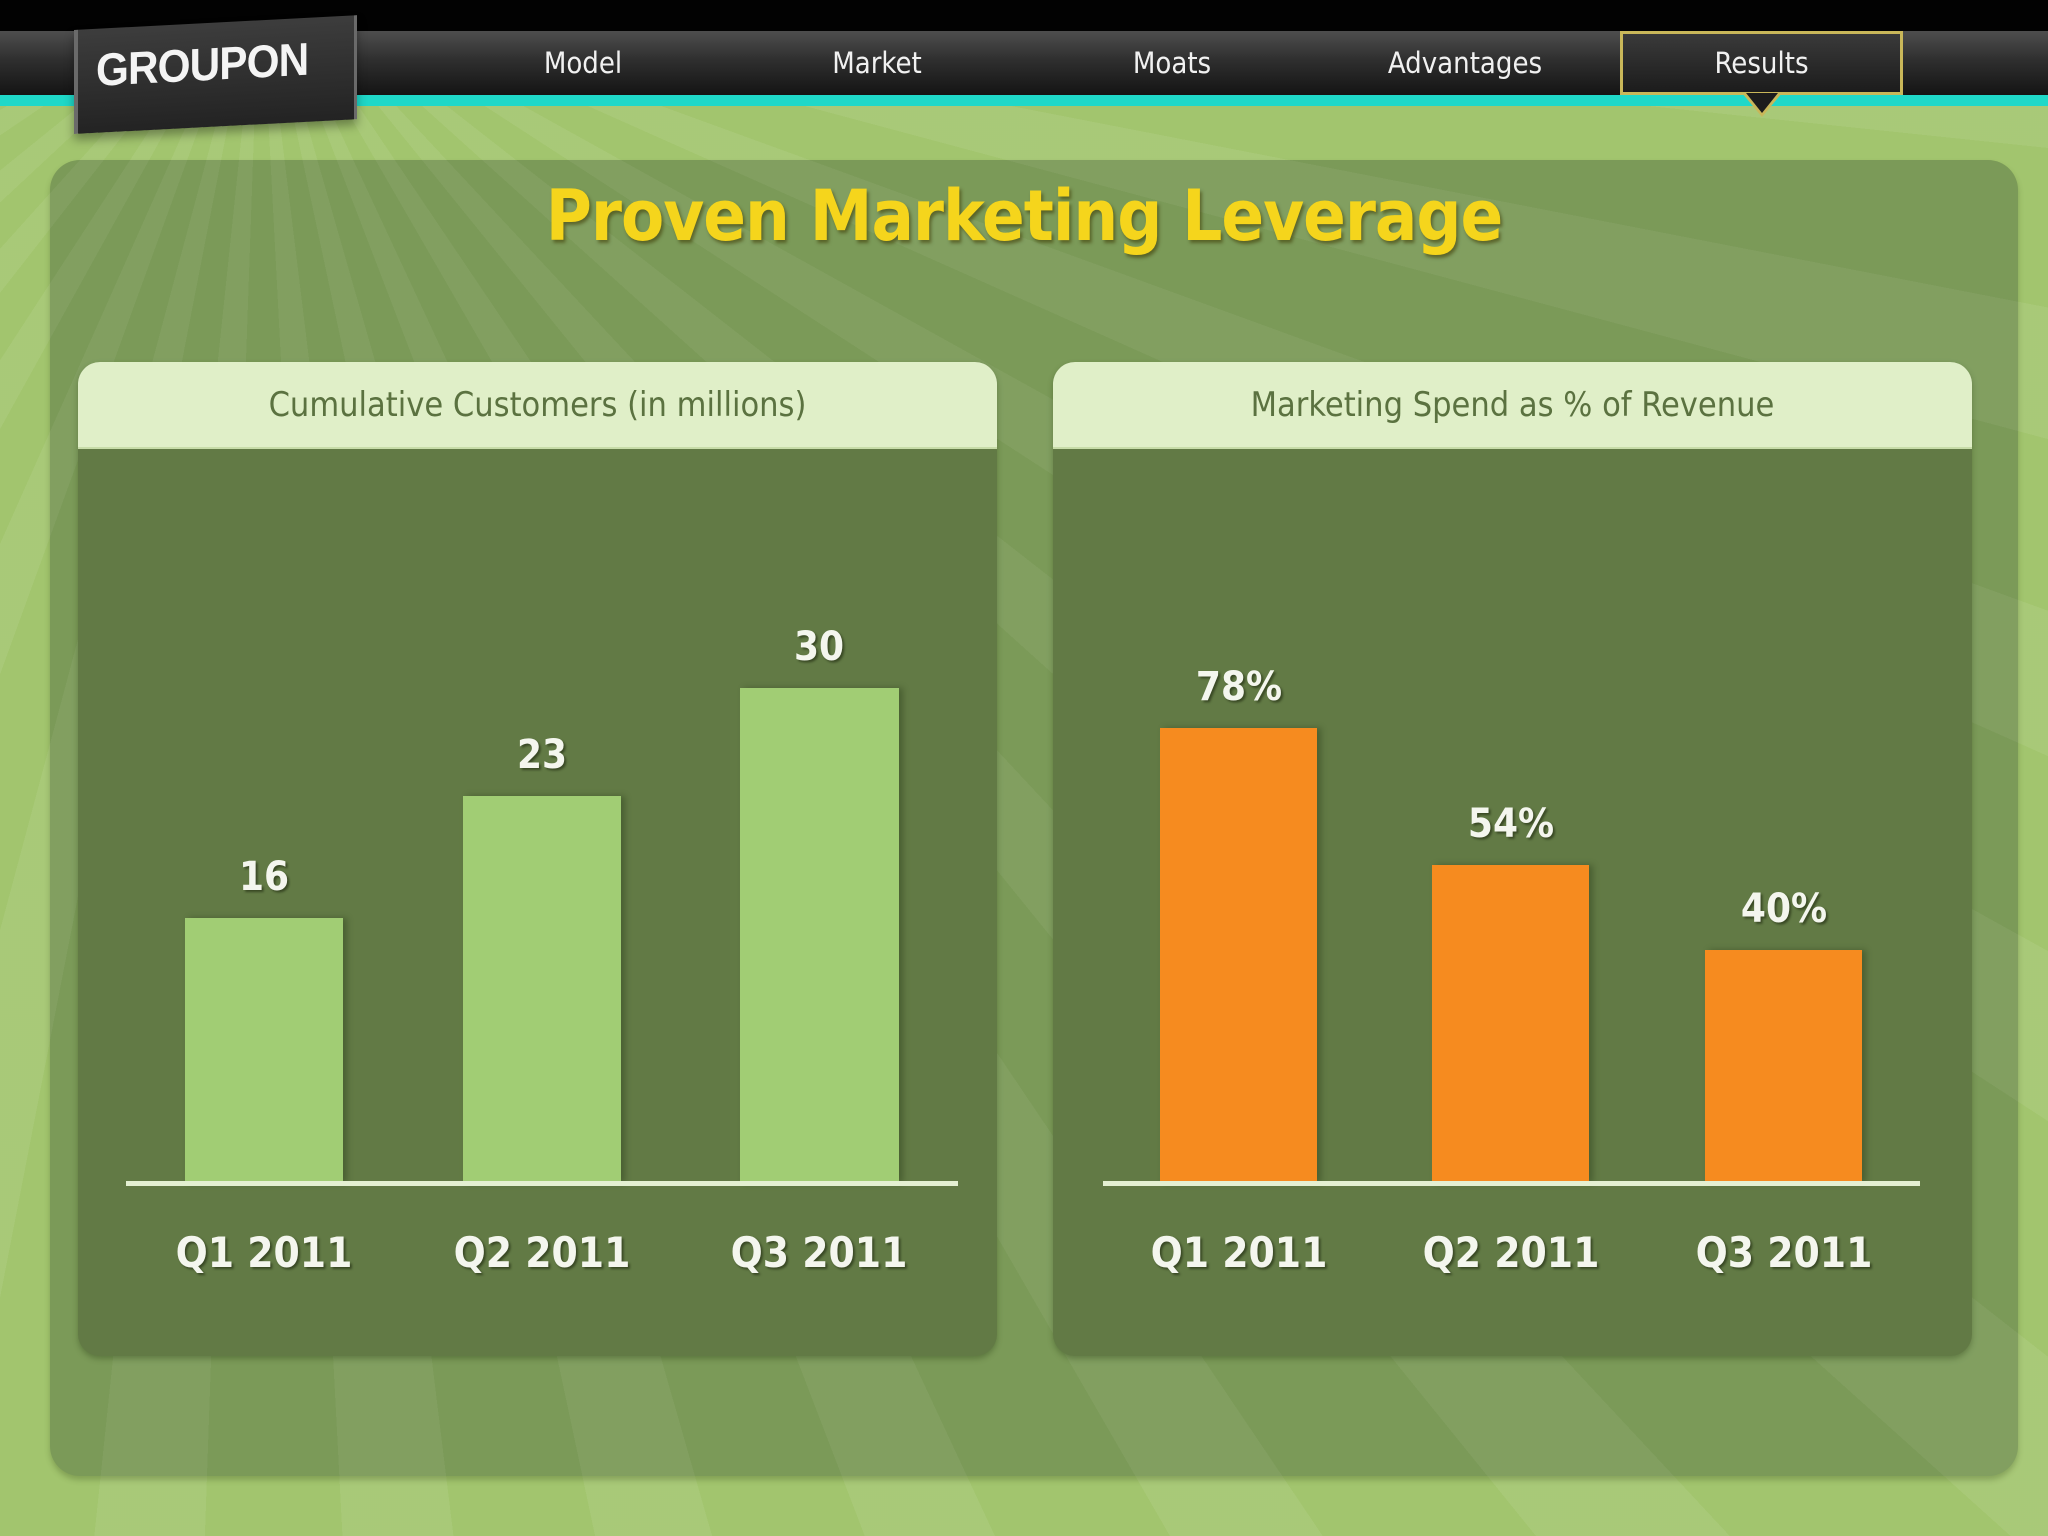  What do you see at coordinates (1024, 216) in the screenshot?
I see `slide-title: Proven Marketing Leverage` at bounding box center [1024, 216].